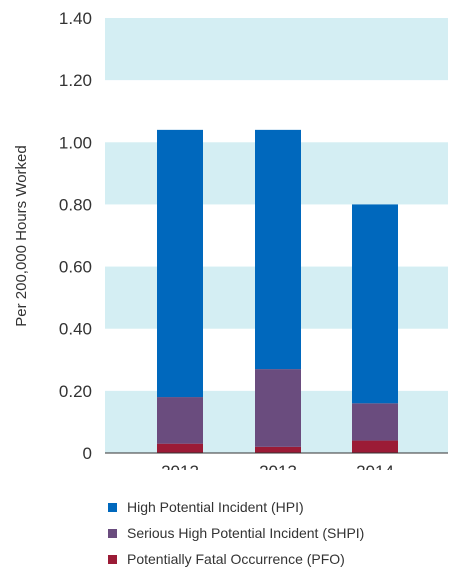 Image resolution: width=450 pixels, height=574 pixels. Describe the element at coordinates (375, 466) in the screenshot. I see `x-tick-label: 2014` at that location.